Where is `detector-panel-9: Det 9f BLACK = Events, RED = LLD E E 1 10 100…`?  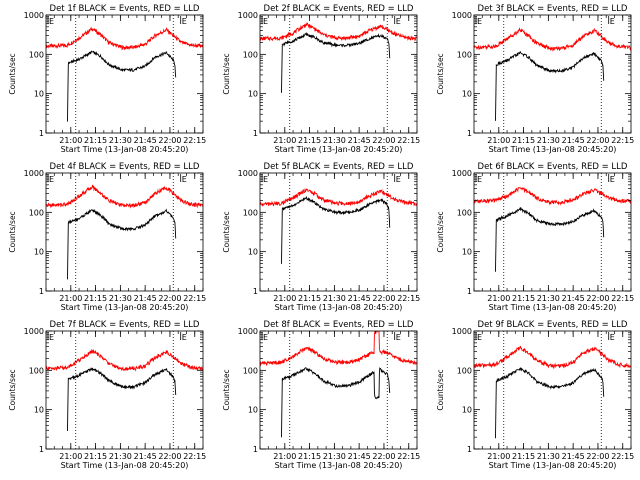
detector-panel-9: Det 9f BLACK = Events, RED = LLD E E 1 10 100… is located at coordinates (535, 395).